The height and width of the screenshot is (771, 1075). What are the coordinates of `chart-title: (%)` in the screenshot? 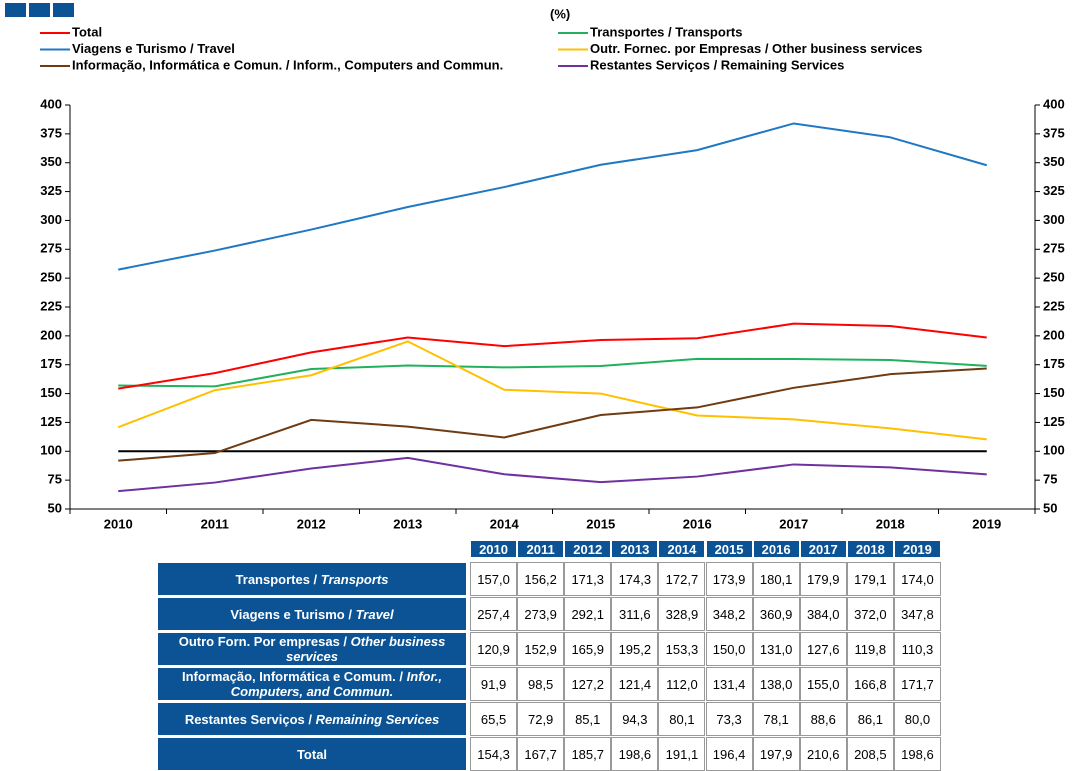 It's located at (560, 13).